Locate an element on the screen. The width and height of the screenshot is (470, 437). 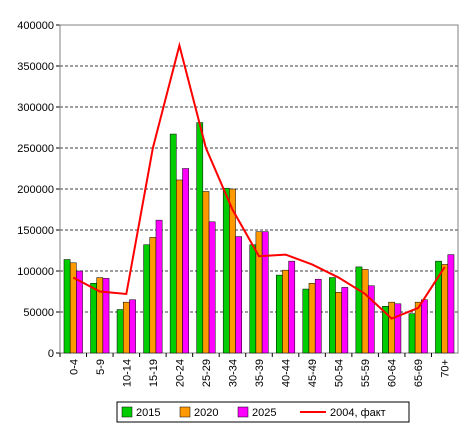
y-tick-label: 50000 is located at coordinates (38, 313).